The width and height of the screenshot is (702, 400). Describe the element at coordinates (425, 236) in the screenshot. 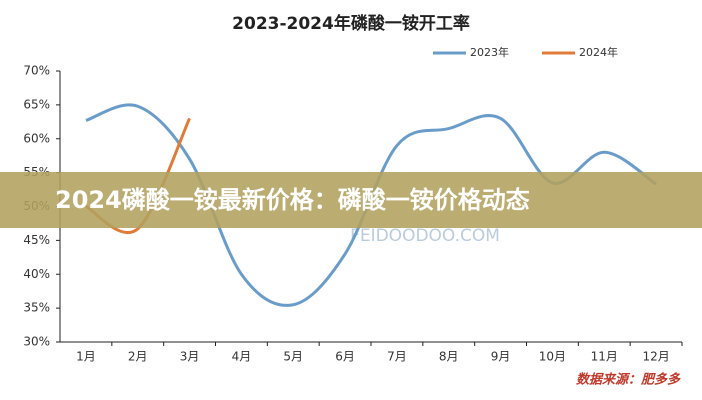

I see `watermark: FEIDOODOO.COM` at that location.